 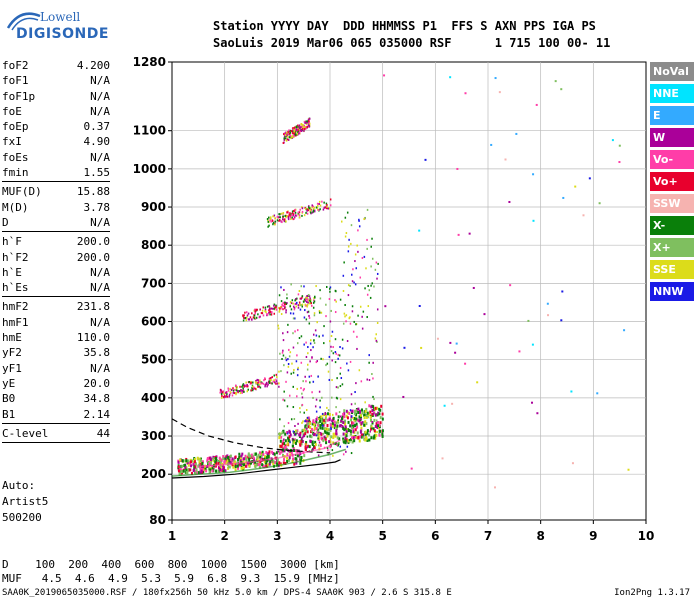 What do you see at coordinates (435, 536) in the screenshot?
I see `x-tick-label: 6` at bounding box center [435, 536].